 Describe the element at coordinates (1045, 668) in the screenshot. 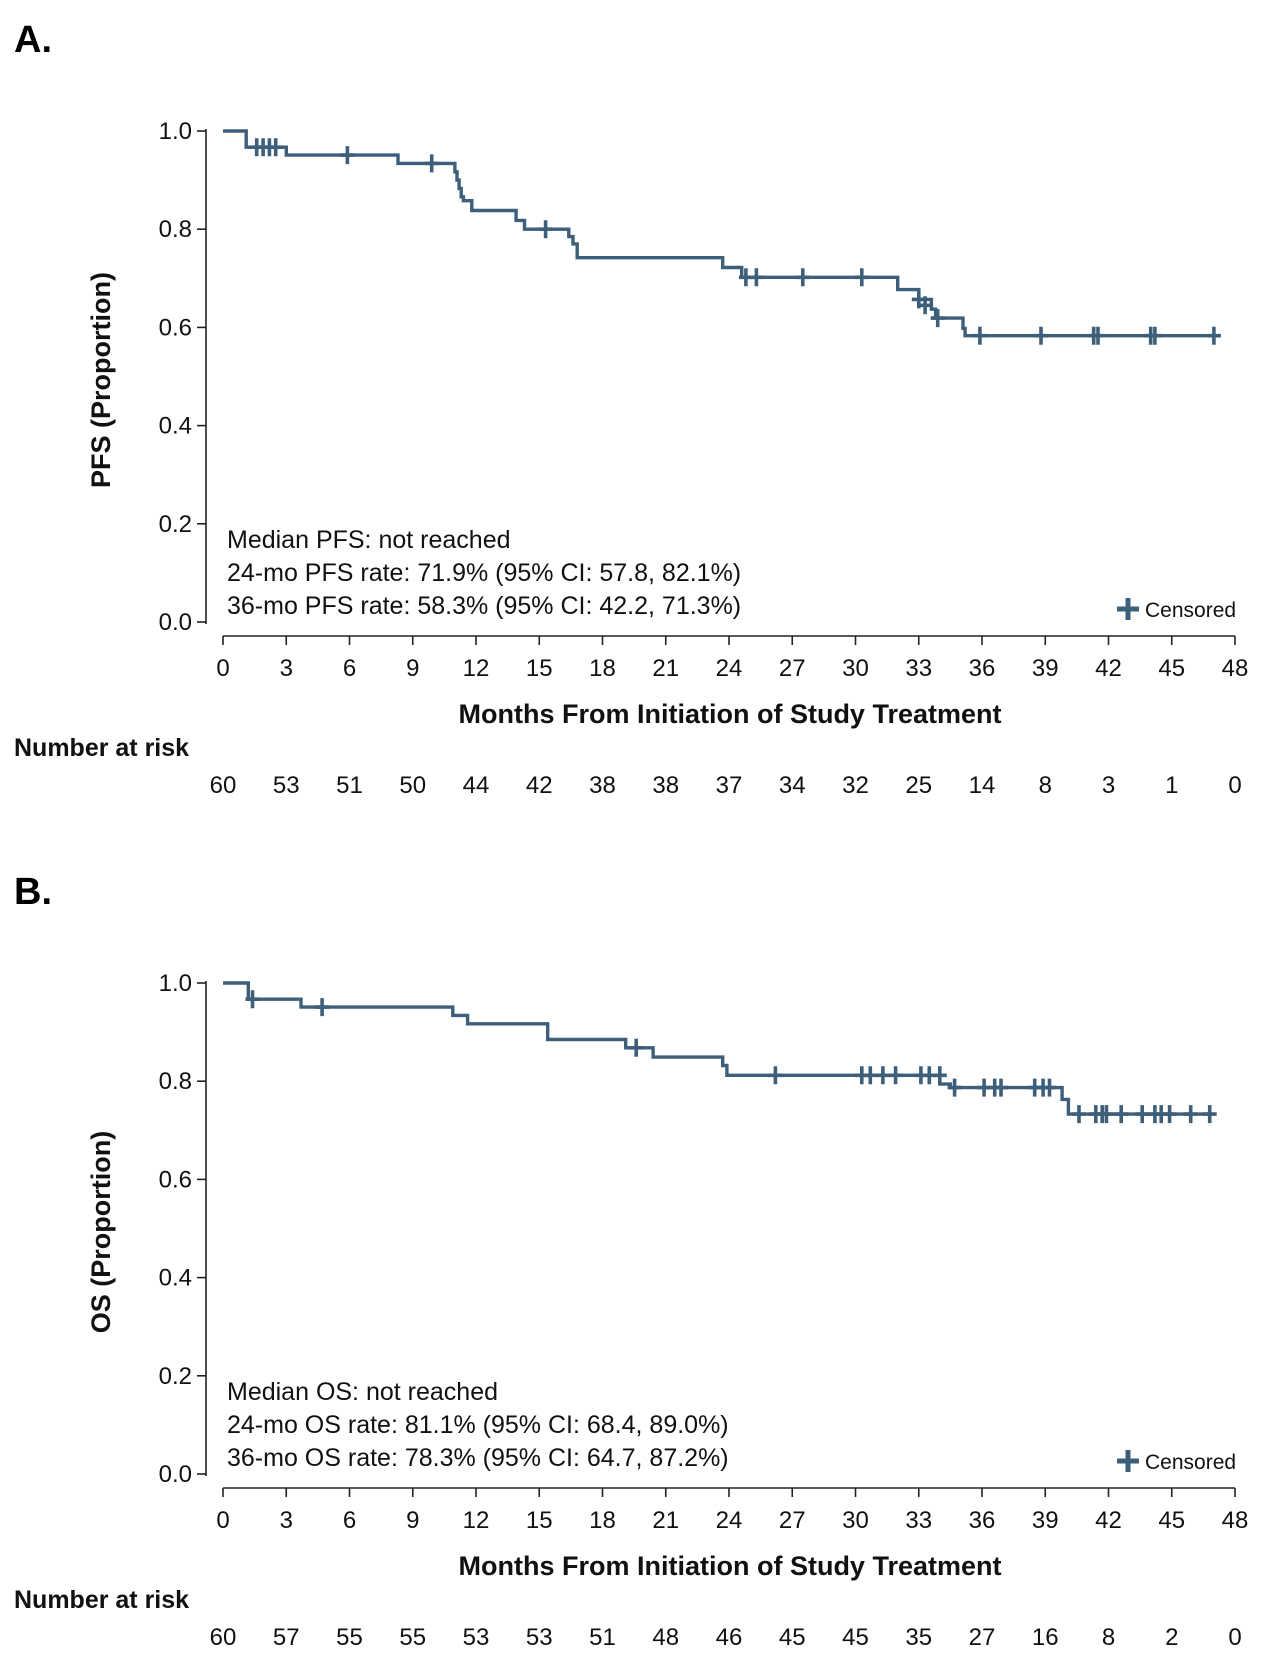

I see `x-tick-label: 39` at that location.